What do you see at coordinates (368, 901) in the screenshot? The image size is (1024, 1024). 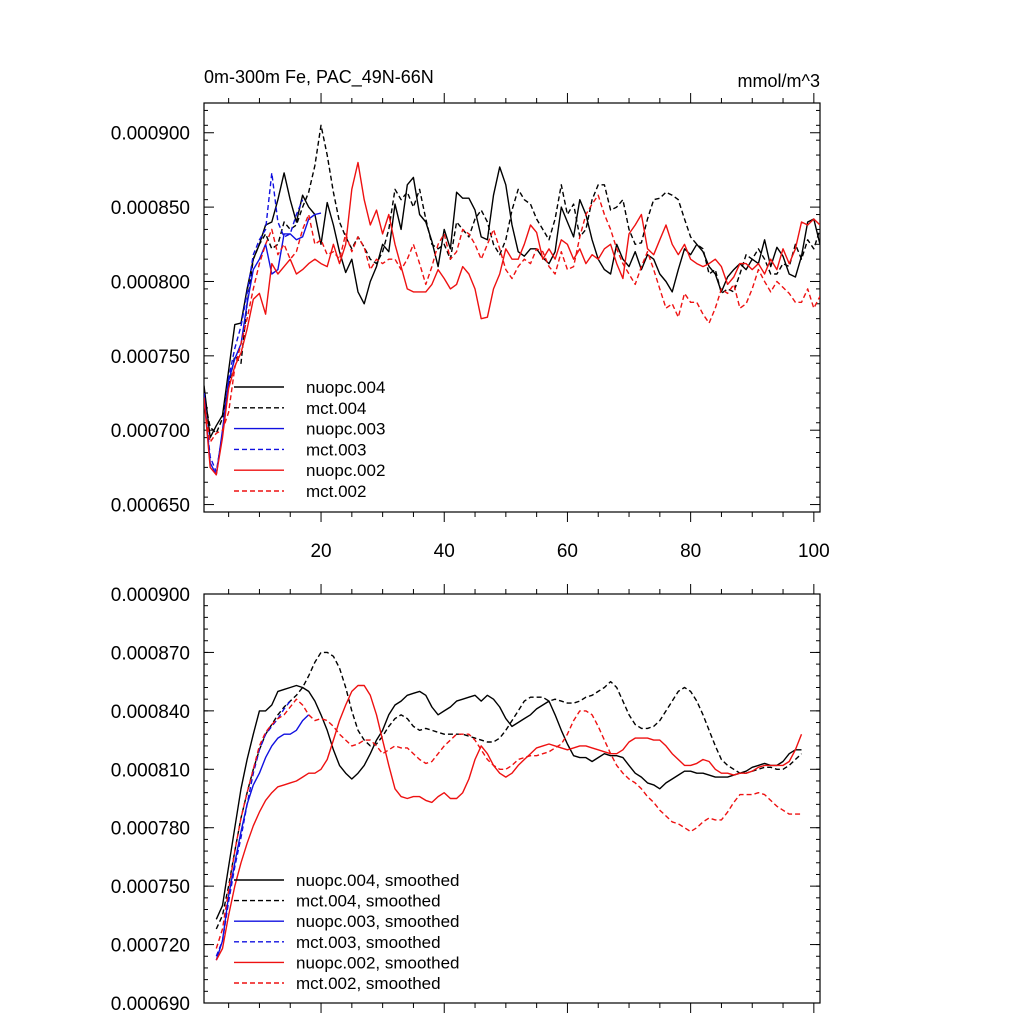 I see `bottom-legend-label: mct.004, smoothed` at bounding box center [368, 901].